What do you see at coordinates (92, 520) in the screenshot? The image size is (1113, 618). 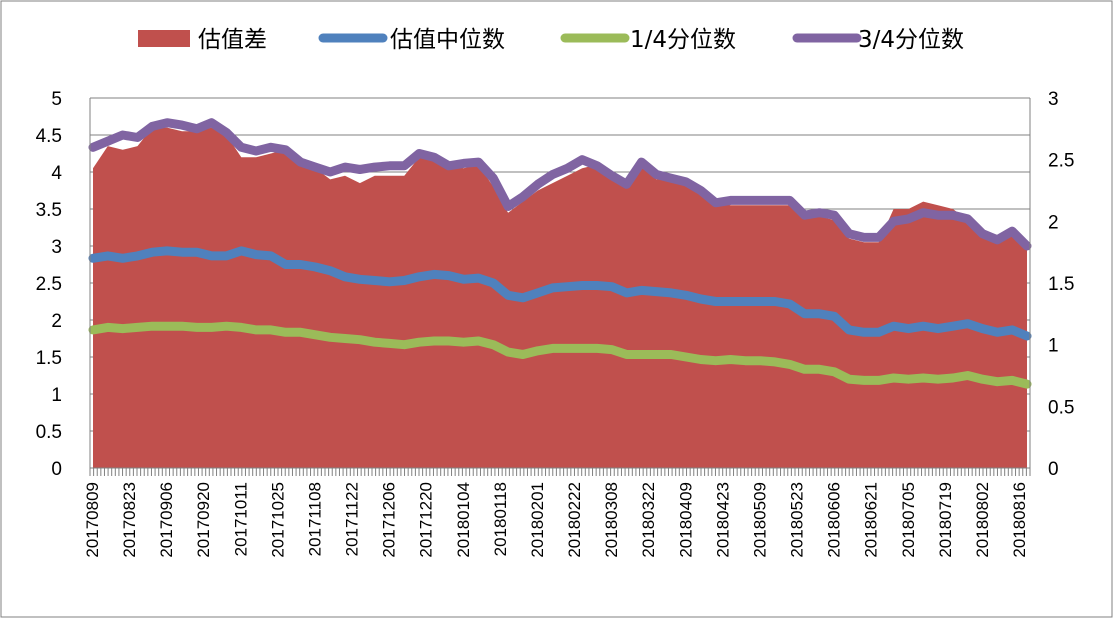 I see `x-tick-label: 20170809` at bounding box center [92, 520].